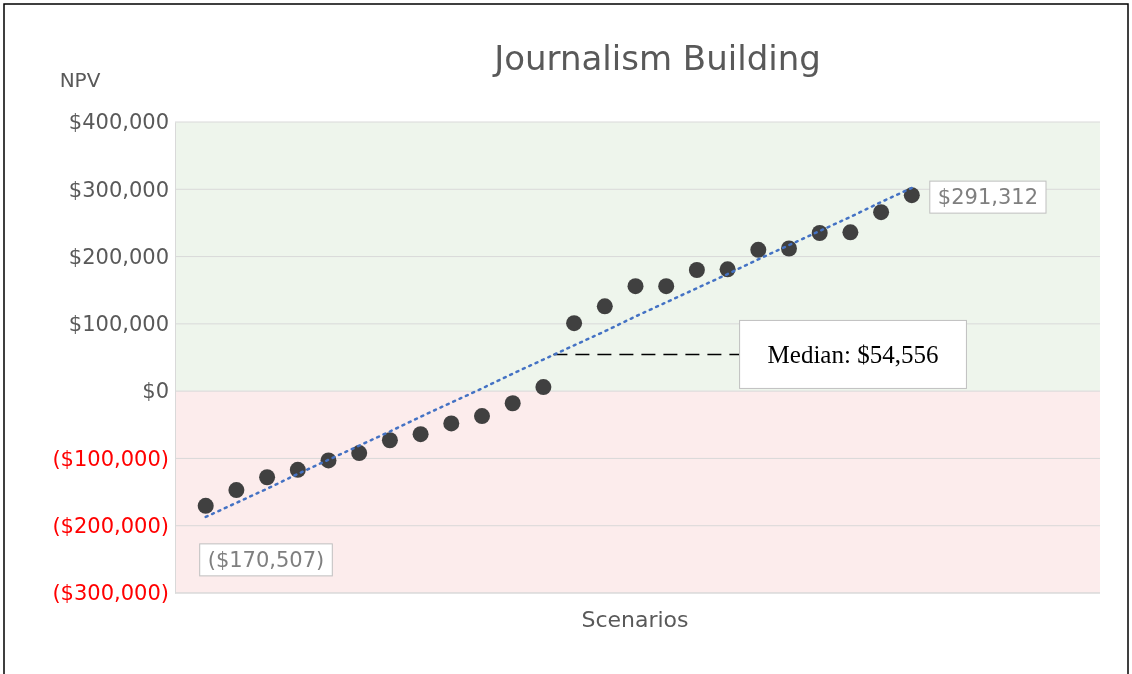 The height and width of the screenshot is (674, 1132). I want to click on y-tick-label: ($200,000), so click(110, 525).